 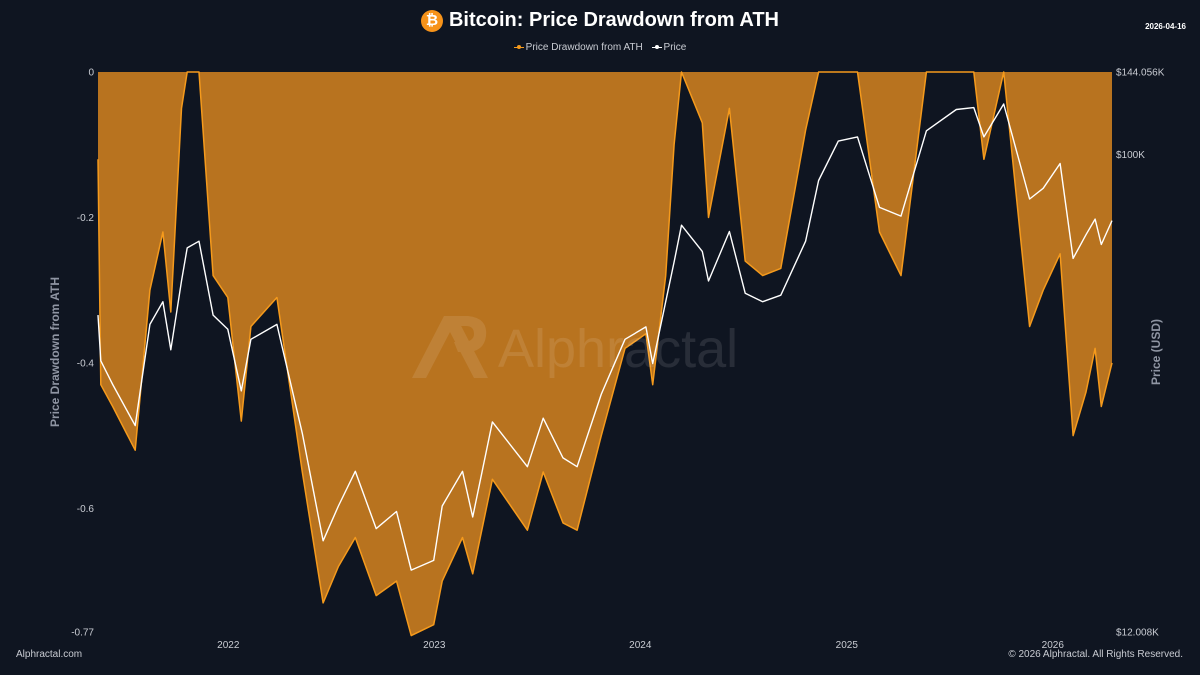 I want to click on right-axis-tick-label: $12.008K, so click(x=1137, y=633).